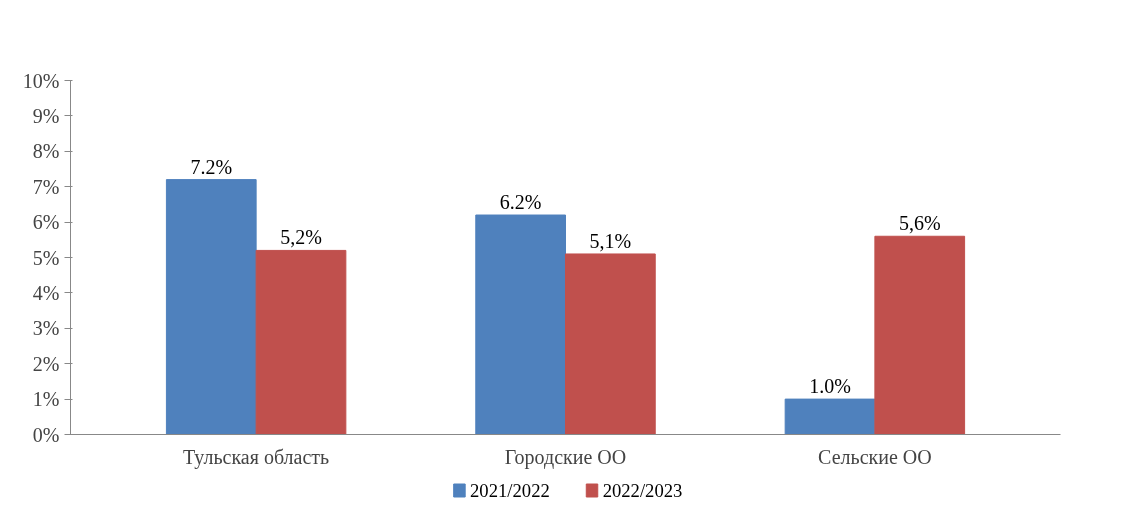 This screenshot has height=530, width=1141. What do you see at coordinates (46, 363) in the screenshot?
I see `y-tick-label: 2%` at bounding box center [46, 363].